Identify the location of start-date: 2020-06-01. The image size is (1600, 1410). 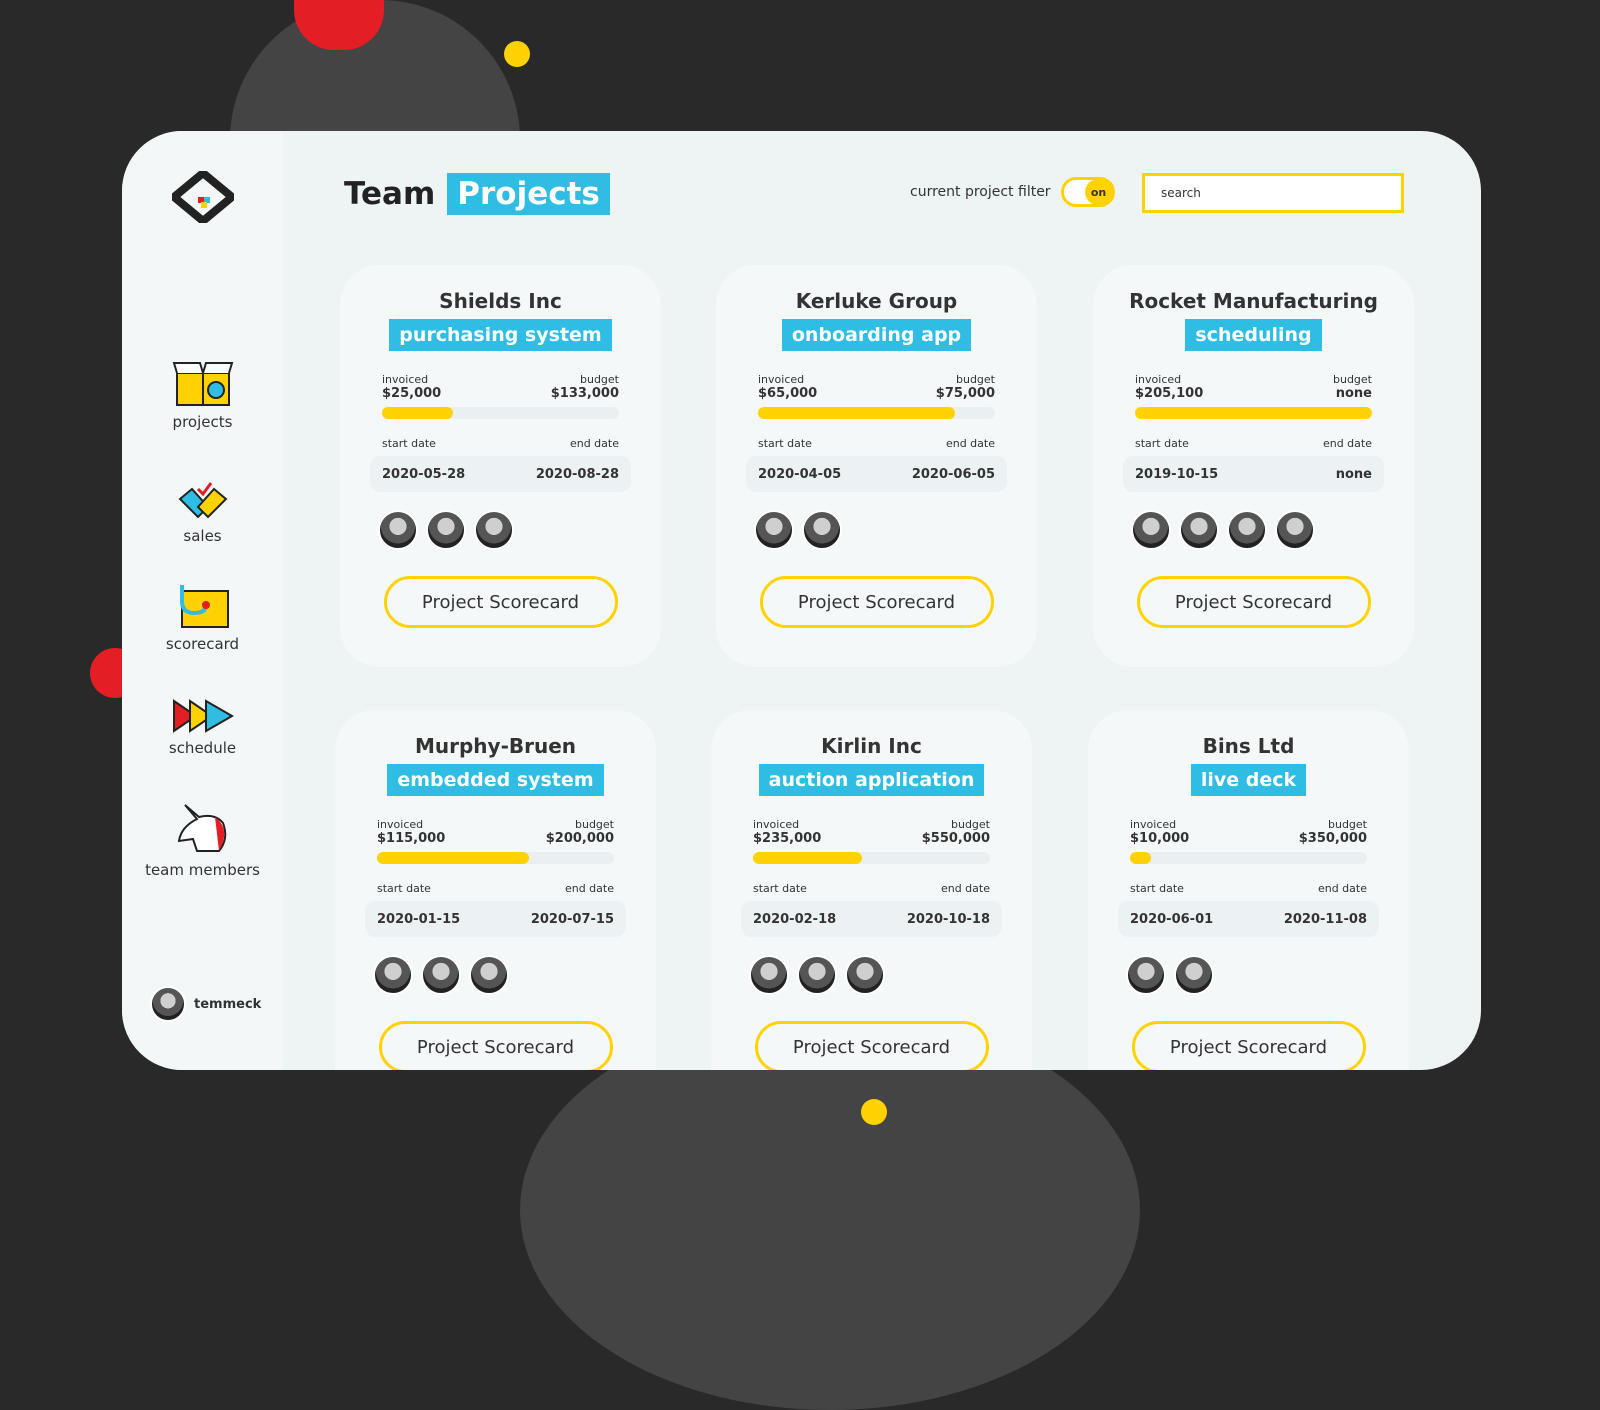
(1172, 919).